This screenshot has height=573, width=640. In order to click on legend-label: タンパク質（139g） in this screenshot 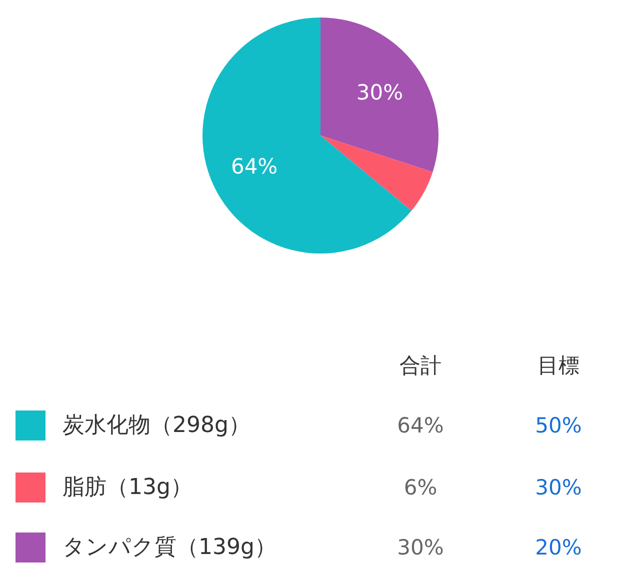, I will do `click(169, 547)`.